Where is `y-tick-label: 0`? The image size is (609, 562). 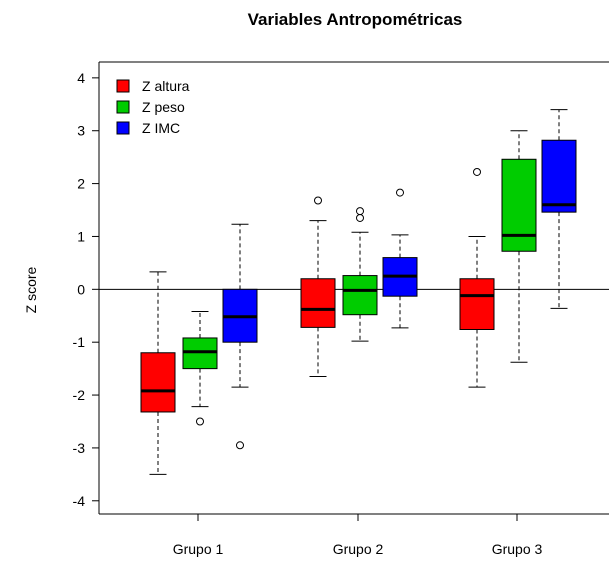
y-tick-label: 0 is located at coordinates (81, 289).